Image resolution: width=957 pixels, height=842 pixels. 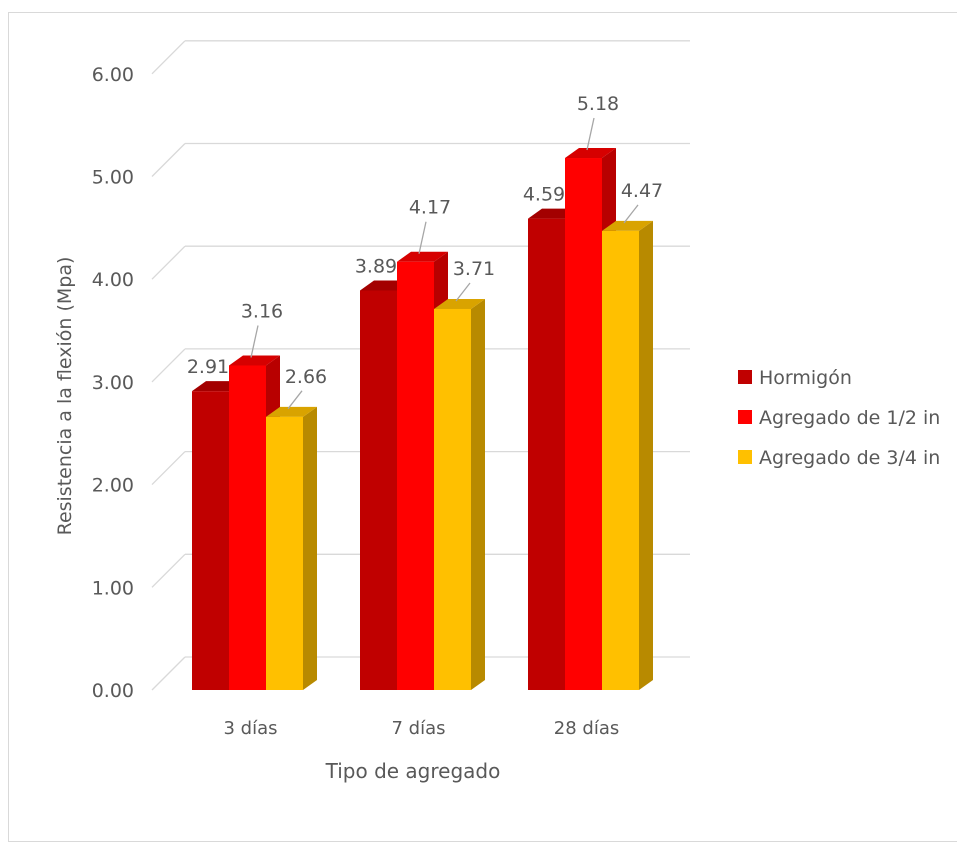 I want to click on x-axis: 3 días 7 días 28 días, so click(x=421, y=728).